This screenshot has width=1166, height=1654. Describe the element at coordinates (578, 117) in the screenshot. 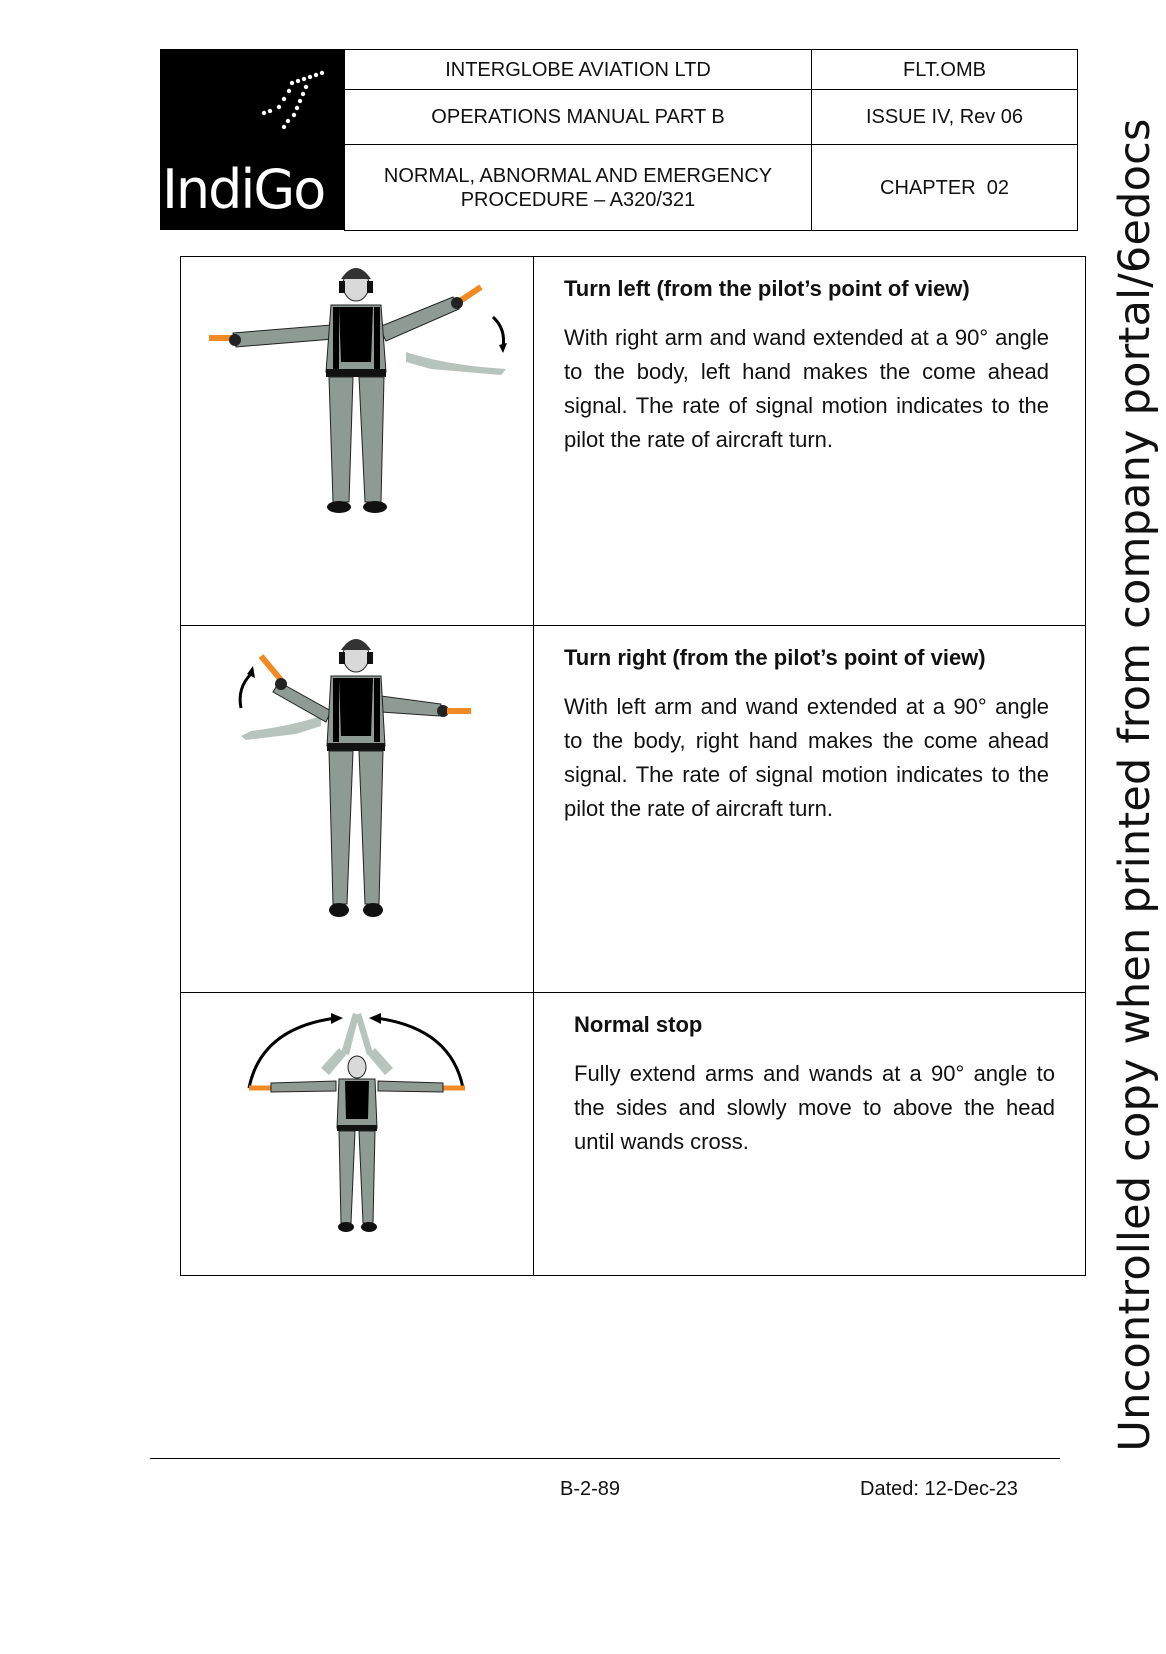

I see `manual-name: OPERATIONS MANUAL PART B` at that location.